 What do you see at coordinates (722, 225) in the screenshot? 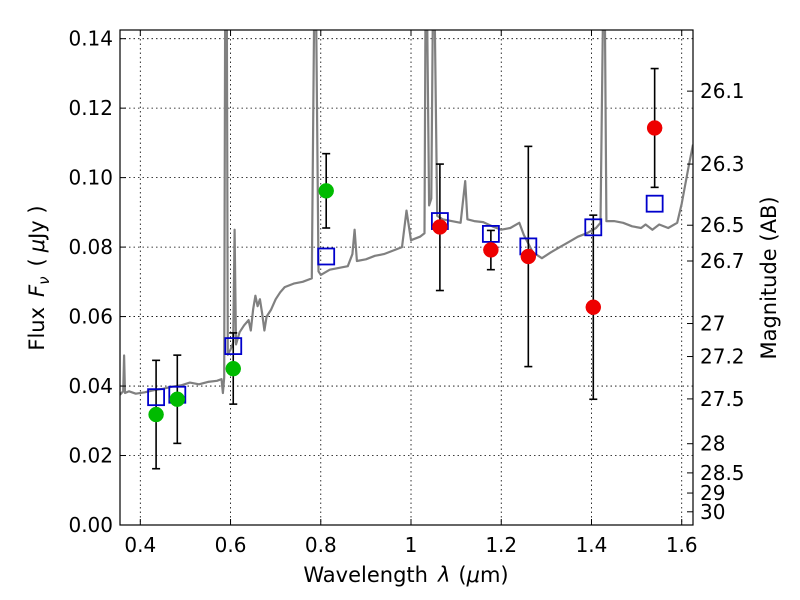
I see `y2-tick-label: 26.5` at bounding box center [722, 225].